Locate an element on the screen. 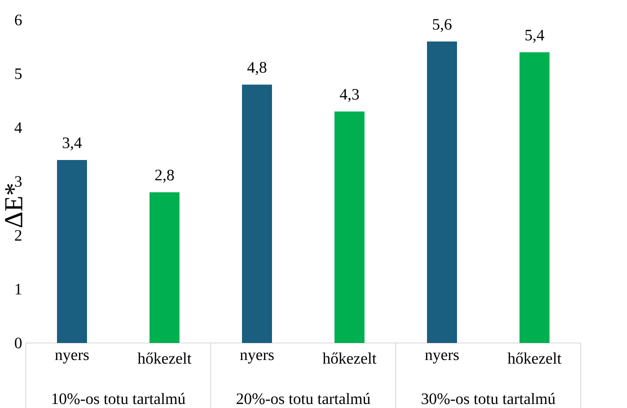  y-tick-label: 1 is located at coordinates (19, 289).